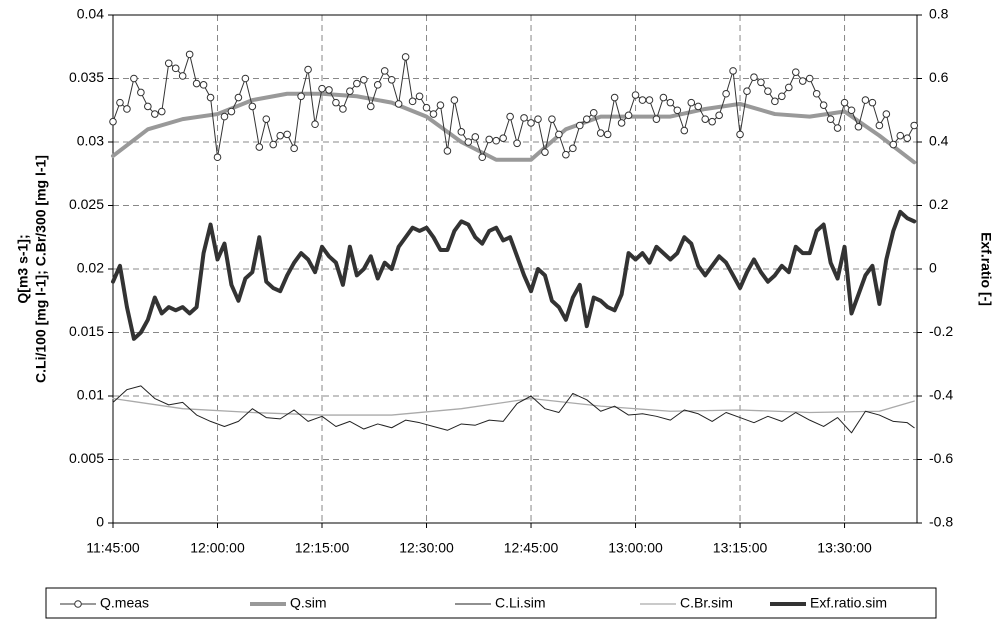  What do you see at coordinates (86, 331) in the screenshot?
I see `y-tick-label: 0.015` at bounding box center [86, 331].